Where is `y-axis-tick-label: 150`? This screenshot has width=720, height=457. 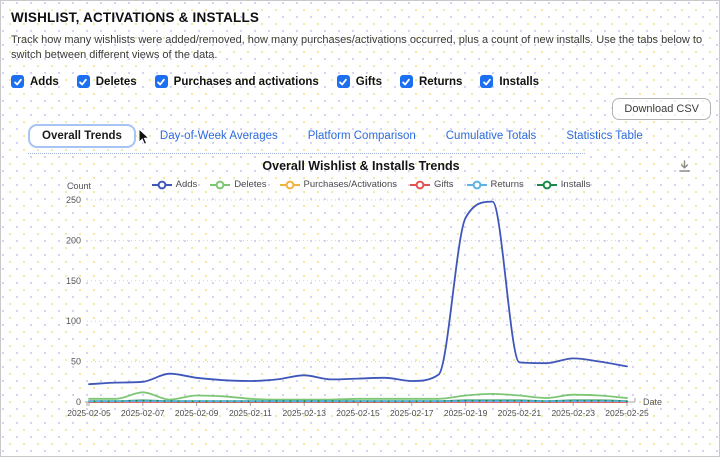 y-axis-tick-label: 150 is located at coordinates (73, 281).